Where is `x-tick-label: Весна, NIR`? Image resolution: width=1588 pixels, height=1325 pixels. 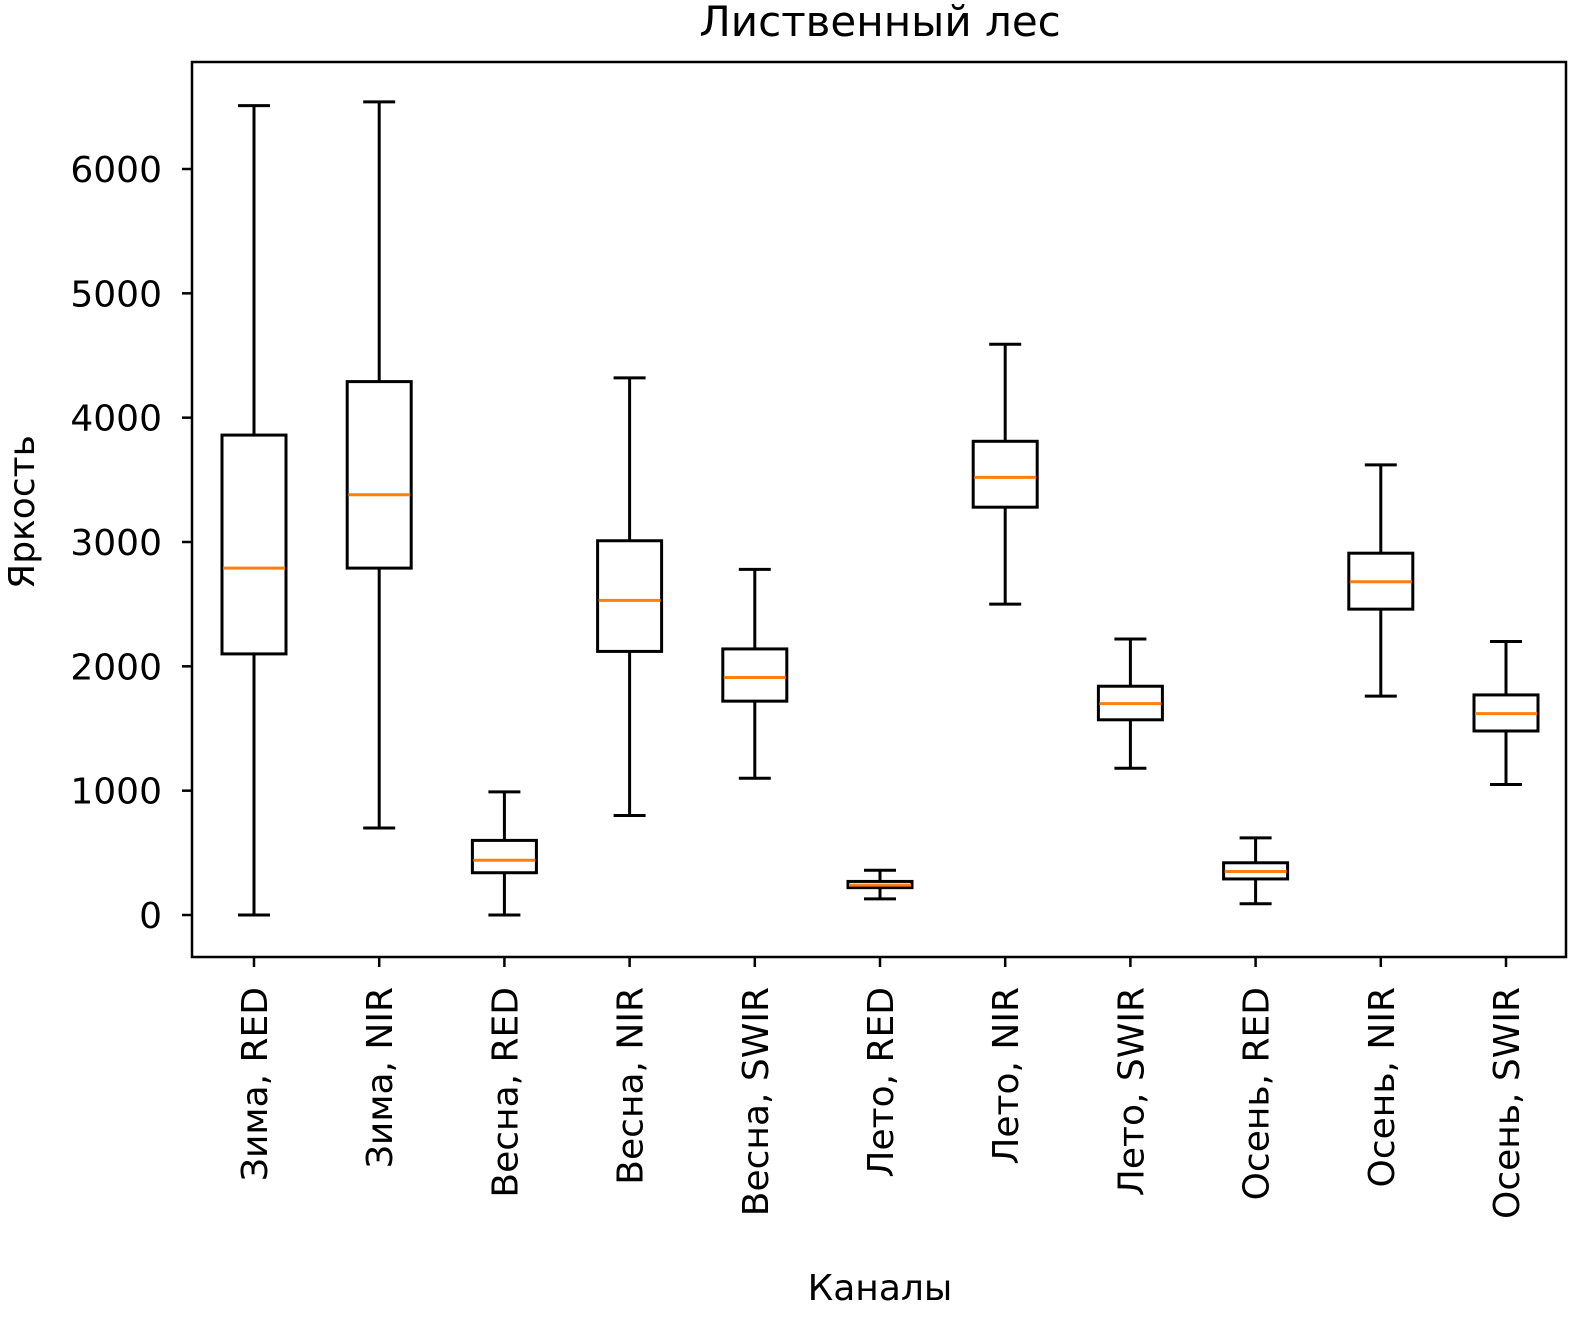
x-tick-label: Весна, NIR is located at coordinates (631, 1086).